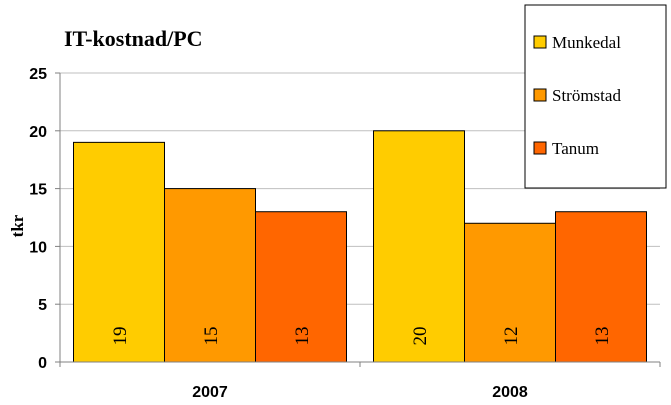 This screenshot has width=671, height=405. I want to click on y-tick-label: 0, so click(42, 363).